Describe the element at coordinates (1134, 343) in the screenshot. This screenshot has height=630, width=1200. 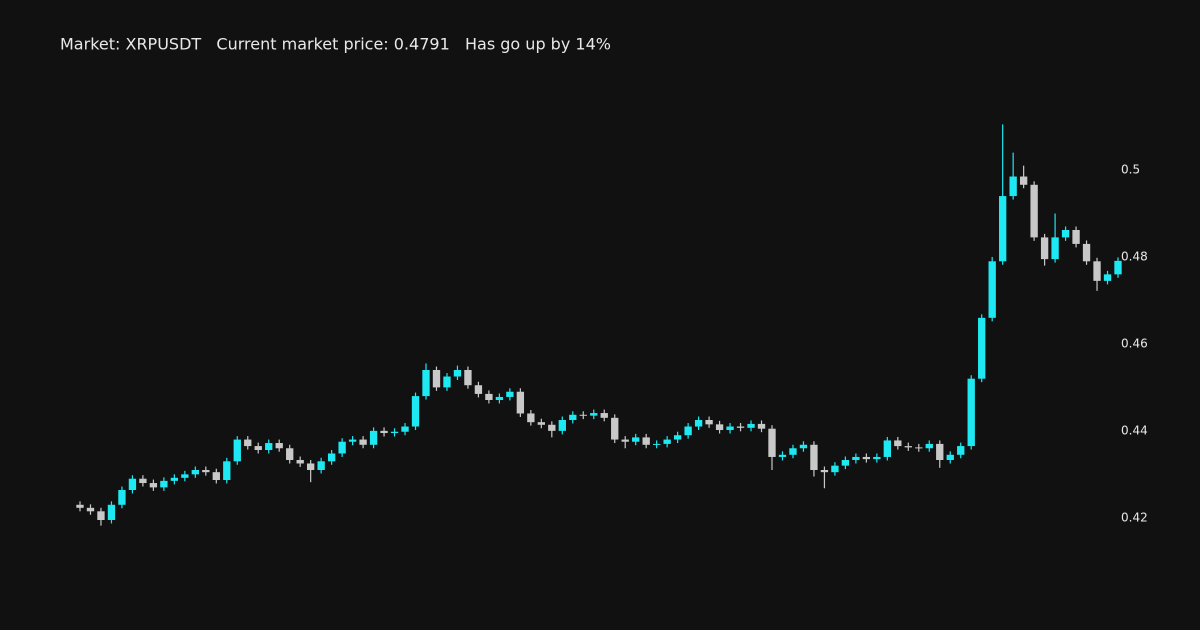
I see `y-tick-label: 0.46` at that location.